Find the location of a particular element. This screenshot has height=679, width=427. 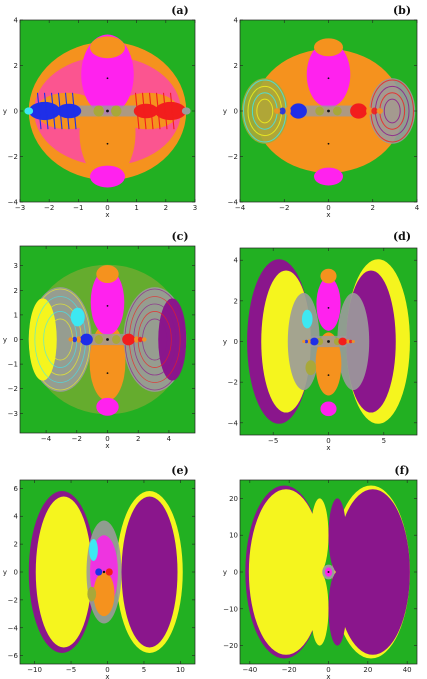

y-tick-label: 20 is located at coordinates (233, 499).